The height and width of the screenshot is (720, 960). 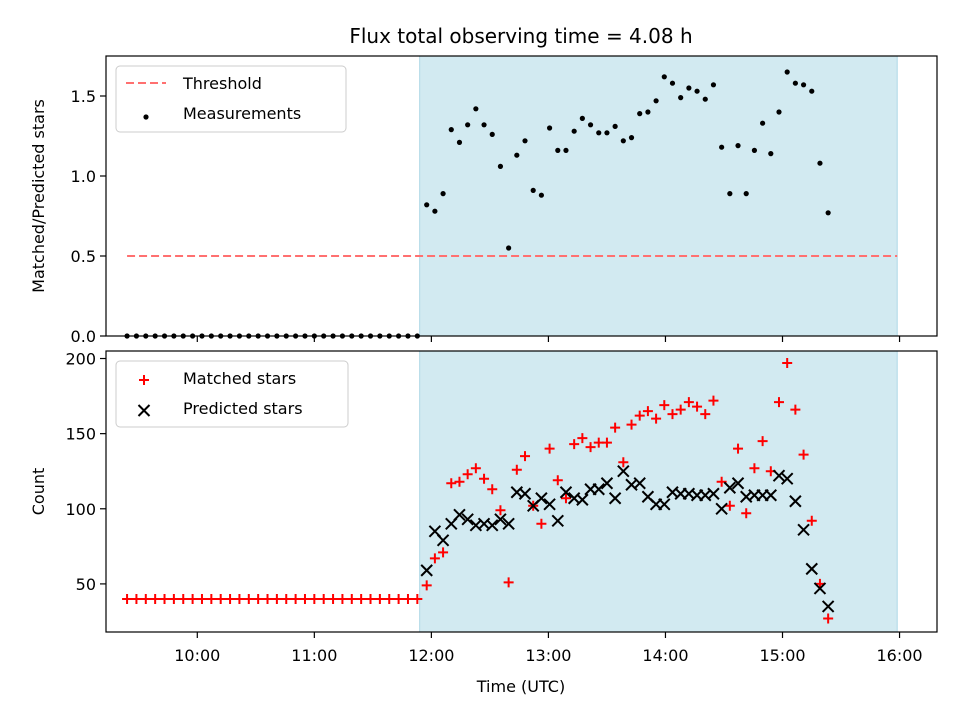 What do you see at coordinates (243, 408) in the screenshot?
I see `legend-label: Predicted stars` at bounding box center [243, 408].